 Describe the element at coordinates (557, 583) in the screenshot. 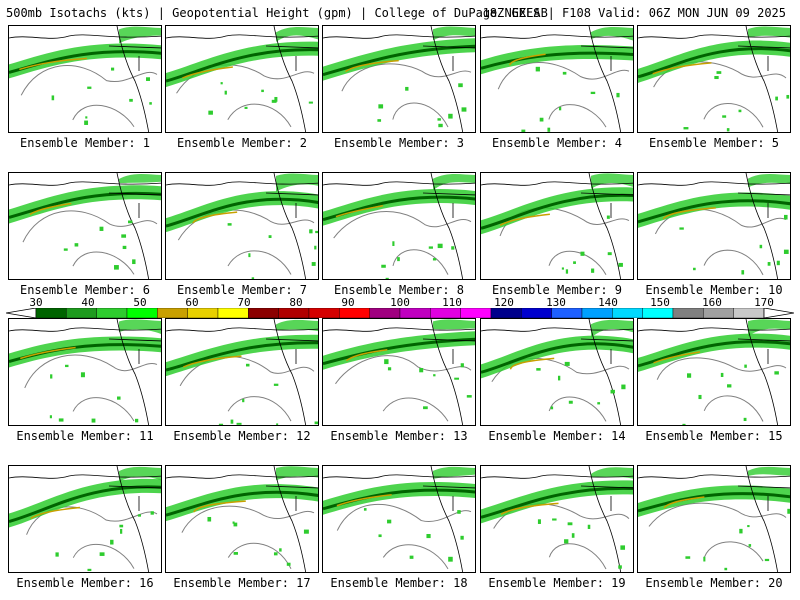

I see `panel-label: Ensemble Member: 19` at that location.